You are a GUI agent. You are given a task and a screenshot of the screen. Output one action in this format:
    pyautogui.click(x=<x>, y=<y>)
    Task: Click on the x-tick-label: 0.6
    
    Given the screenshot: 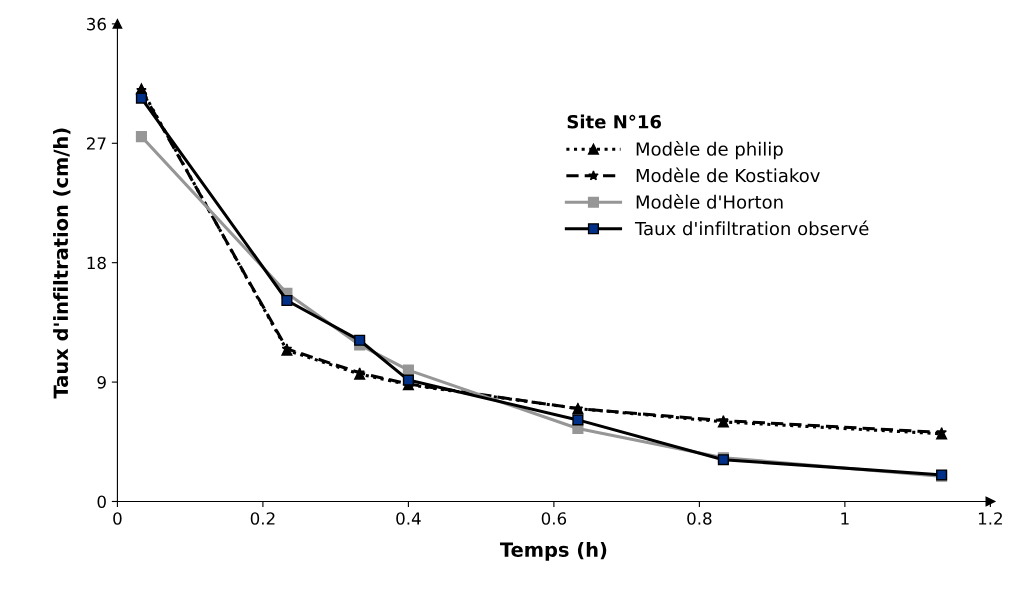 What is the action you would take?
    pyautogui.click(x=554, y=518)
    